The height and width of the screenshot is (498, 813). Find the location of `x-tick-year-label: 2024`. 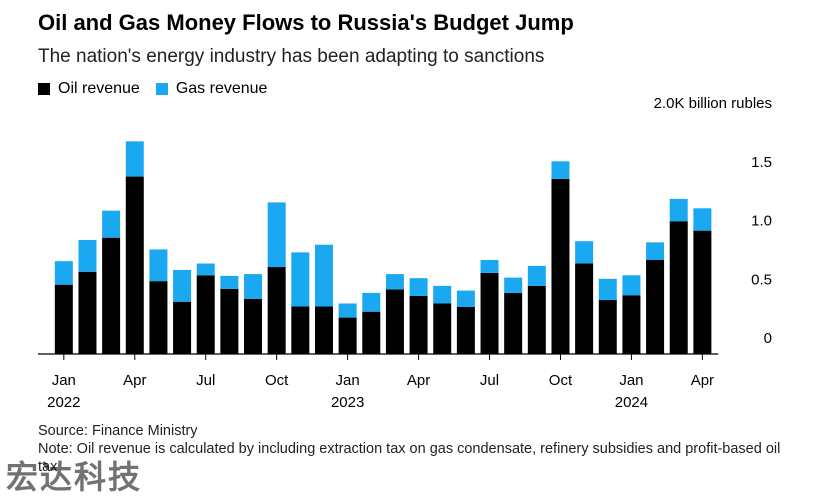

x-tick-year-label: 2024 is located at coordinates (631, 402).